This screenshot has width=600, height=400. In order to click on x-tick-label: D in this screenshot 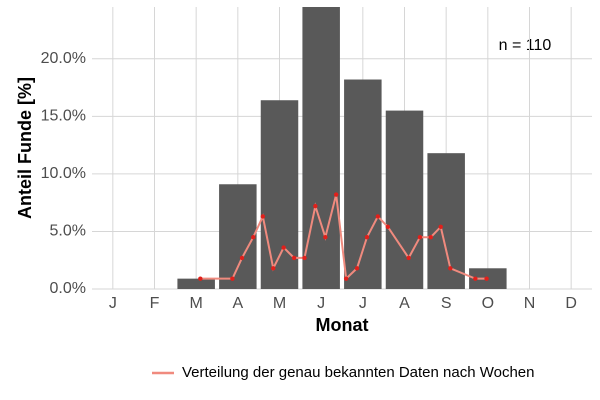, I will do `click(571, 303)`.